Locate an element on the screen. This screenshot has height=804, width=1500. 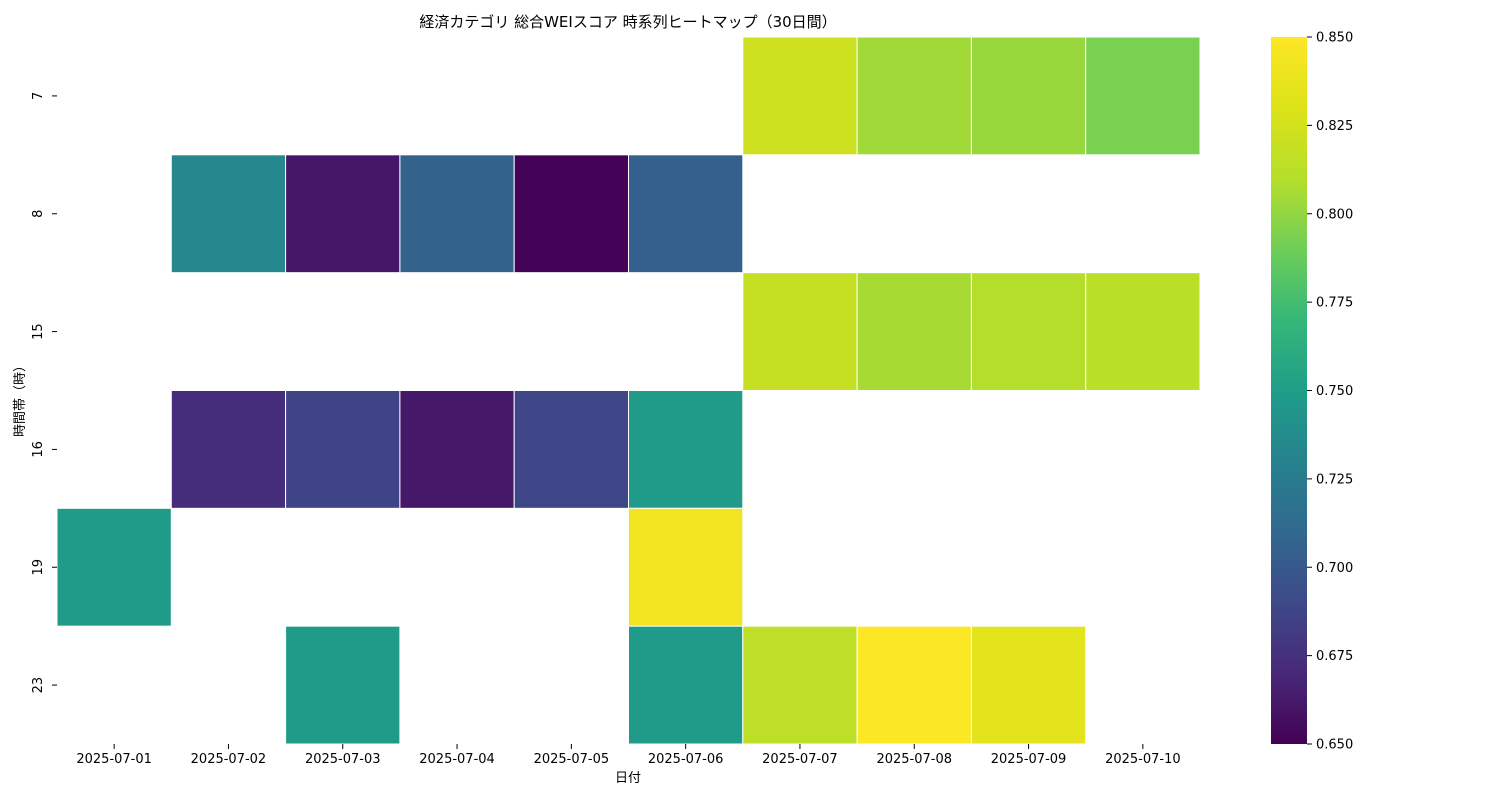
colorbar-tick-label: 0.775 is located at coordinates (1334, 303).